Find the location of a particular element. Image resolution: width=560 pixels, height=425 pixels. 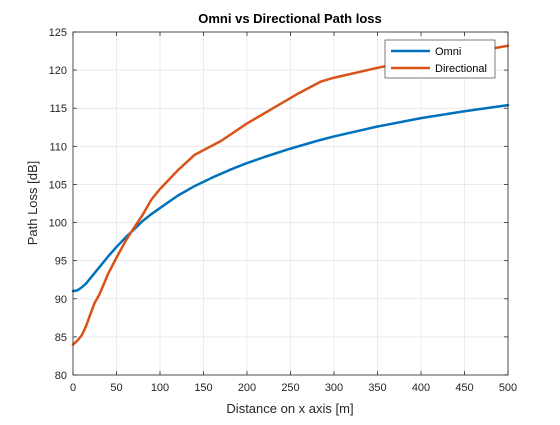

y-tick-label: 95 is located at coordinates (61, 262).